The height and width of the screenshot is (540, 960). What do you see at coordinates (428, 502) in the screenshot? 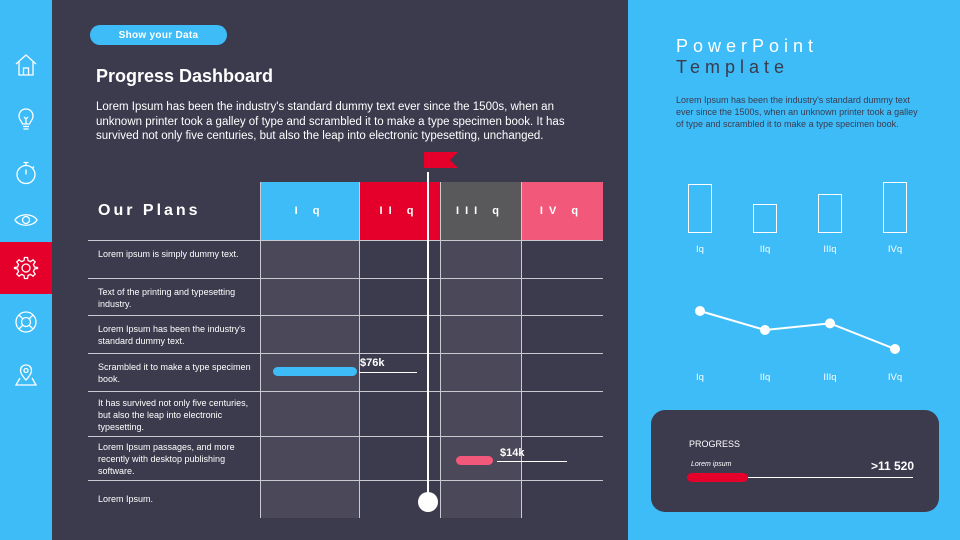
I see `timeline-marker-handle` at bounding box center [428, 502].